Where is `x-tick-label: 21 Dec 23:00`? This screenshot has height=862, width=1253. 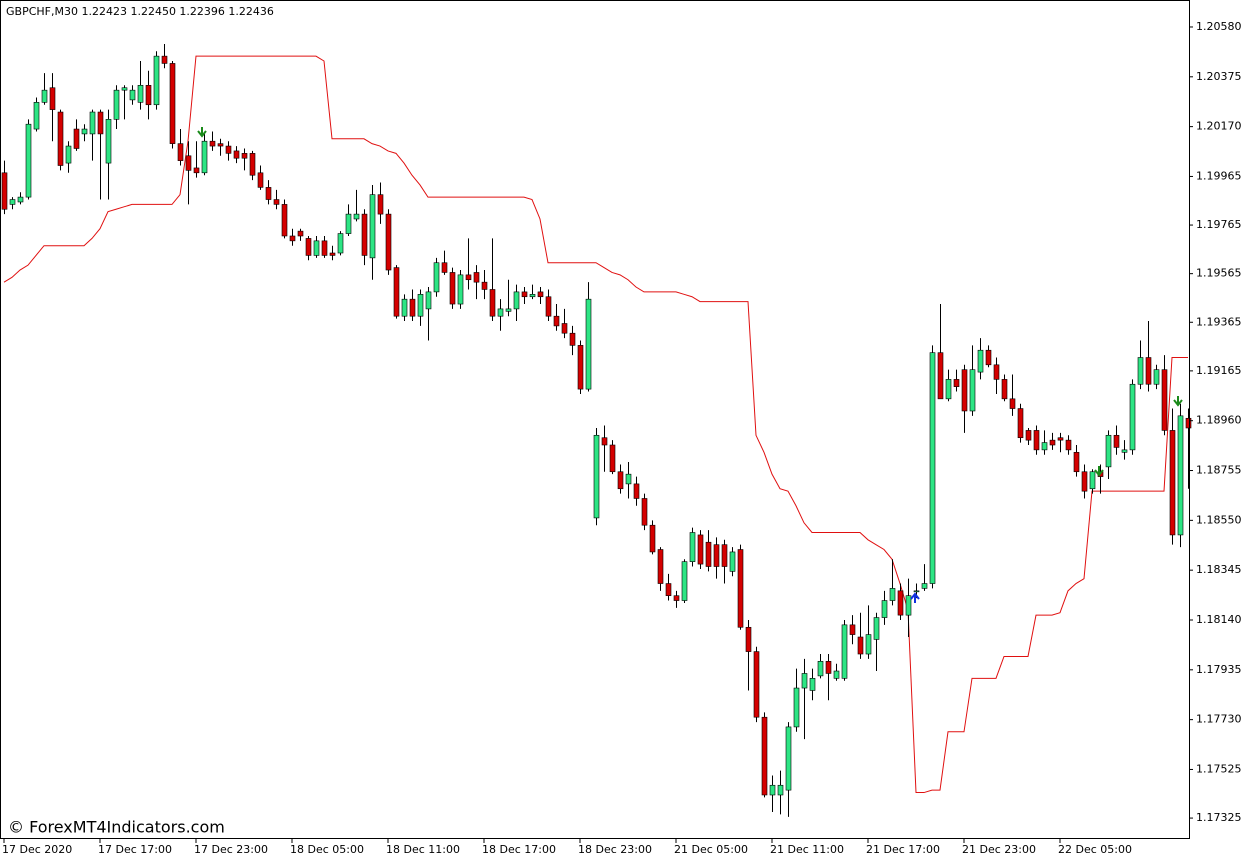
x-tick-label: 21 Dec 23:00 is located at coordinates (999, 849).